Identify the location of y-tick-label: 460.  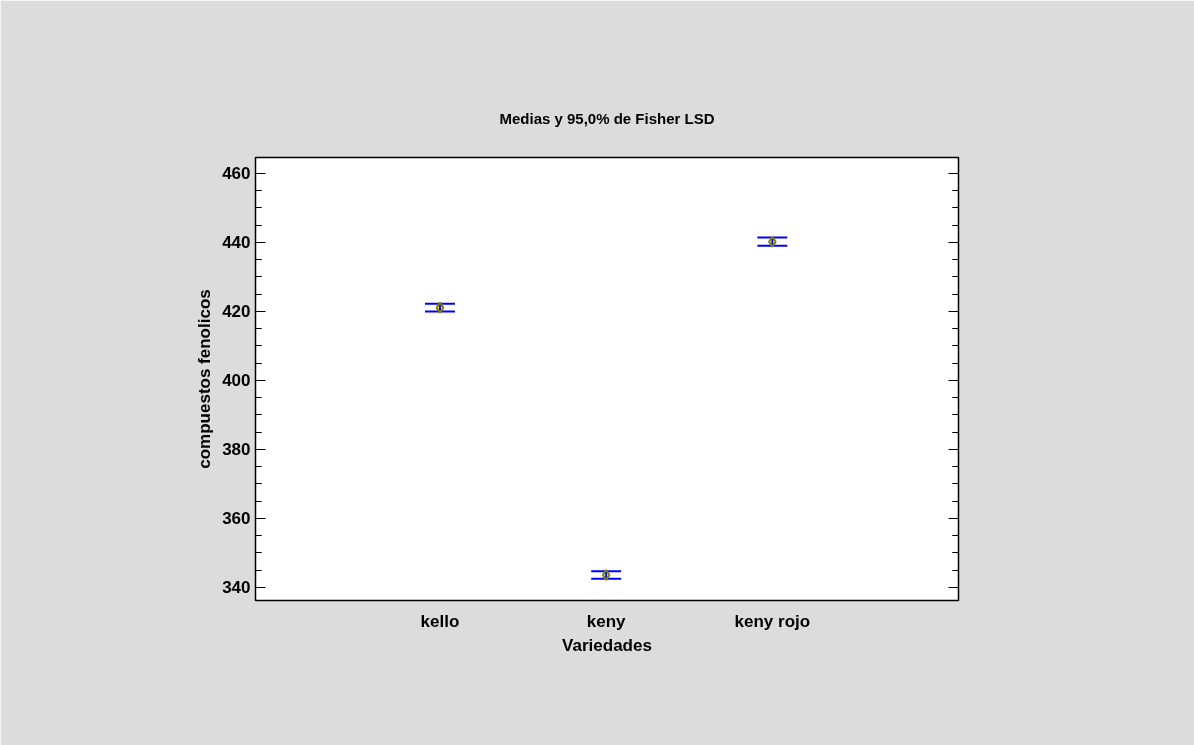
(236, 174).